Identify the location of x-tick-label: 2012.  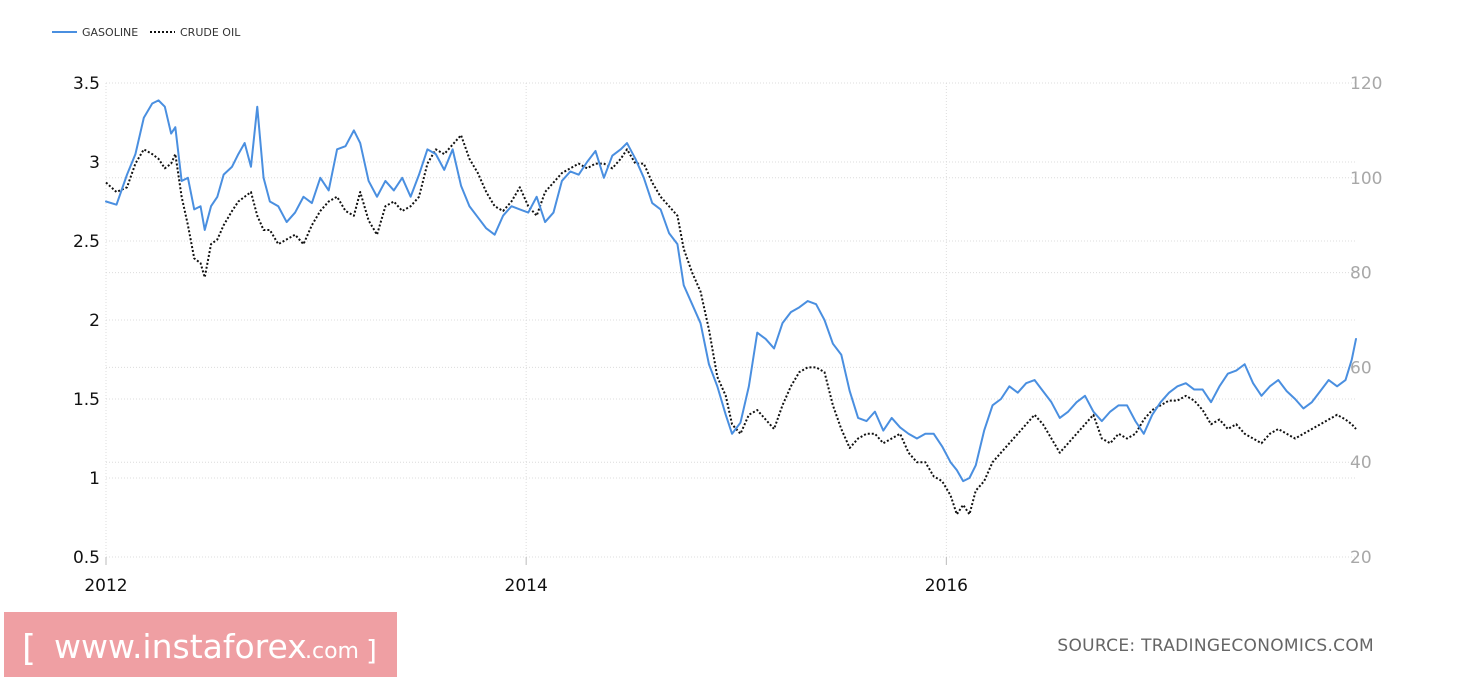
(105, 586).